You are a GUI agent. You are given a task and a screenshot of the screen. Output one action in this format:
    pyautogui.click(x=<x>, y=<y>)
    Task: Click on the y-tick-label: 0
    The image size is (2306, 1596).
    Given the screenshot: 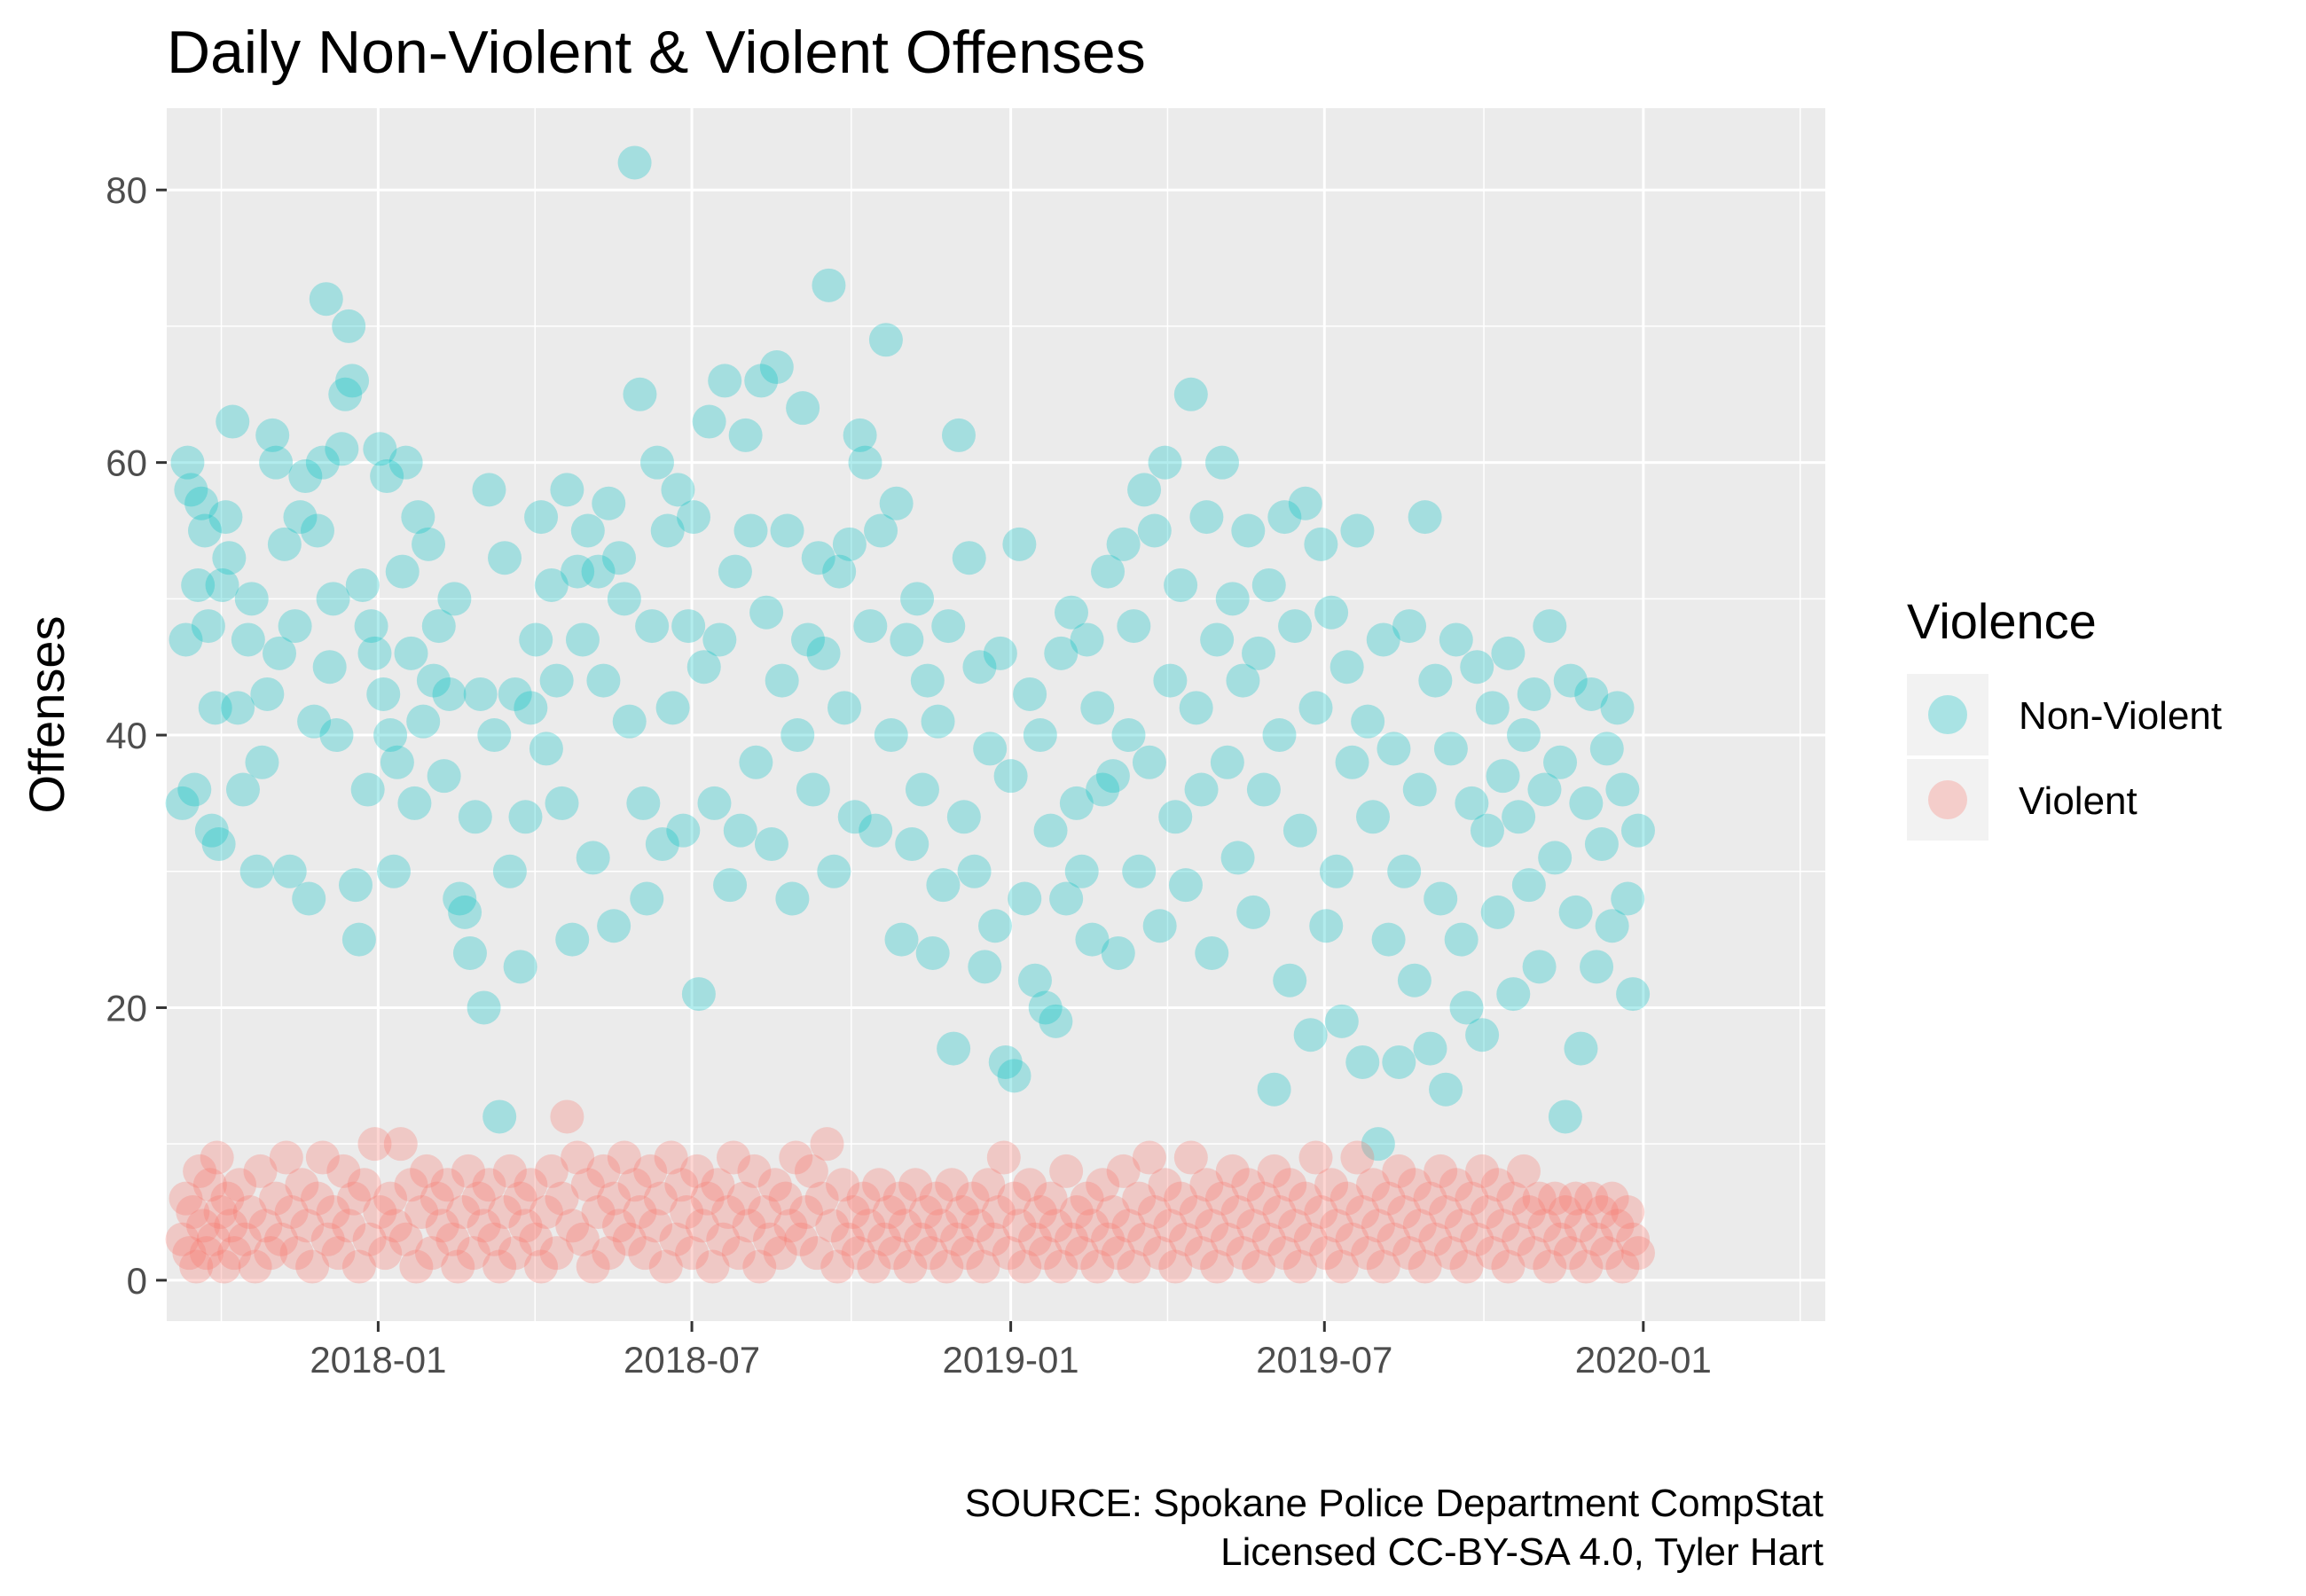 What is the action you would take?
    pyautogui.click(x=137, y=1281)
    